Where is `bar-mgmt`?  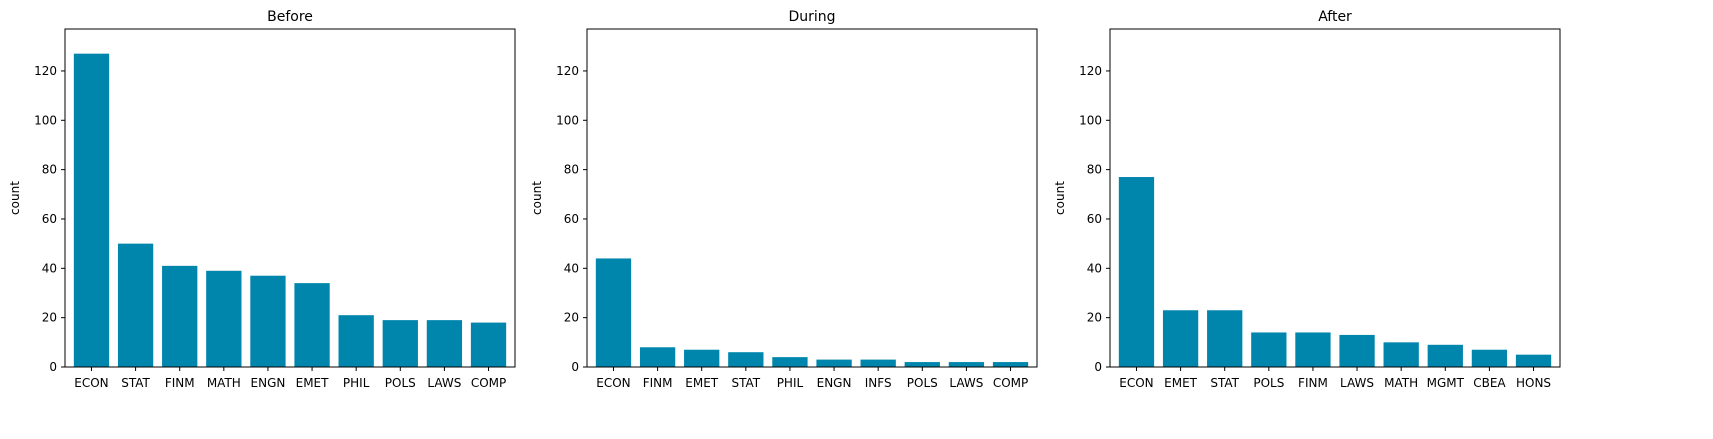
bar-mgmt is located at coordinates (1445, 355).